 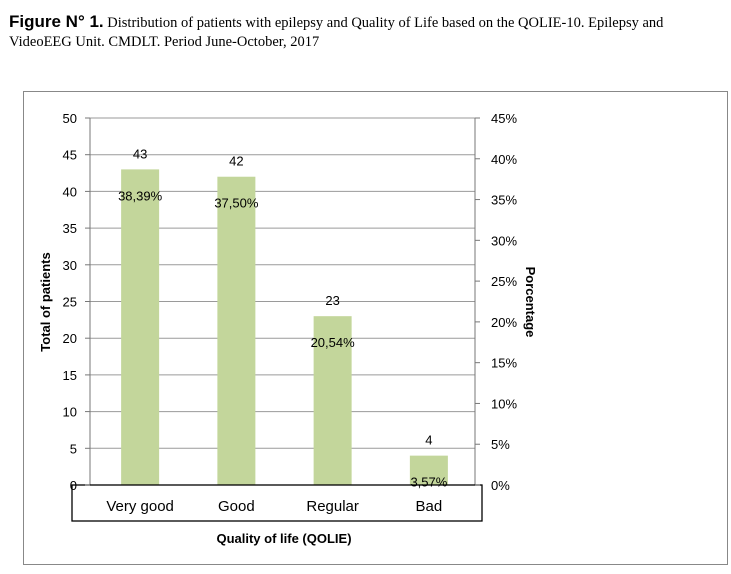 I want to click on bar-percent-label: 3,57%, so click(x=428, y=482).